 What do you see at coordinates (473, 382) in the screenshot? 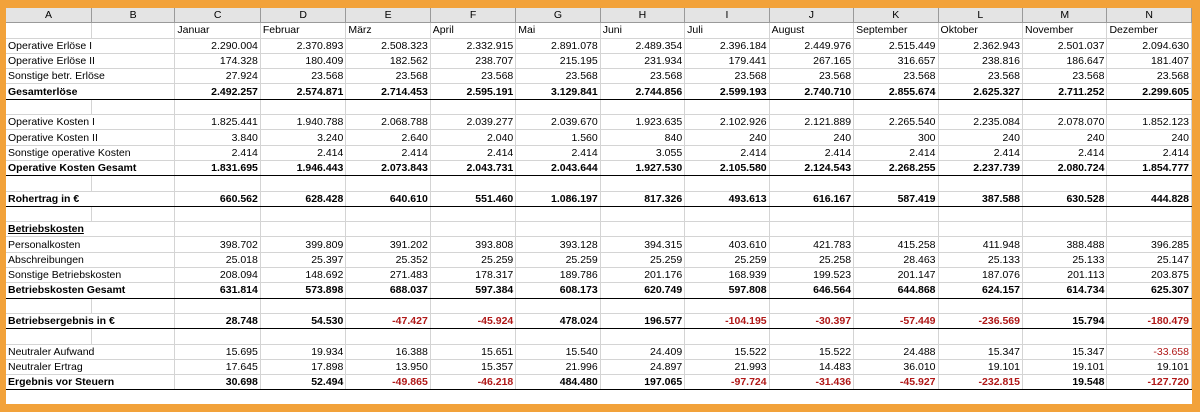
I see `value-cell: -46.218` at bounding box center [473, 382].